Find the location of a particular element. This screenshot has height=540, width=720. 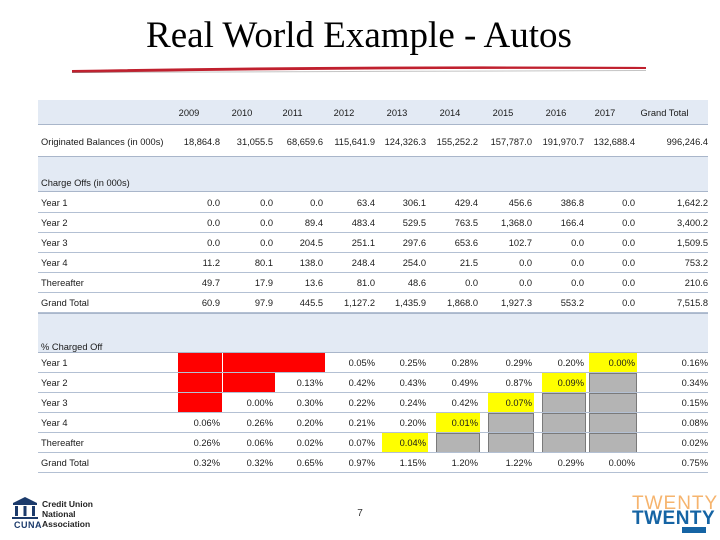

charge-off-value: 653.6 is located at coordinates (466, 243).